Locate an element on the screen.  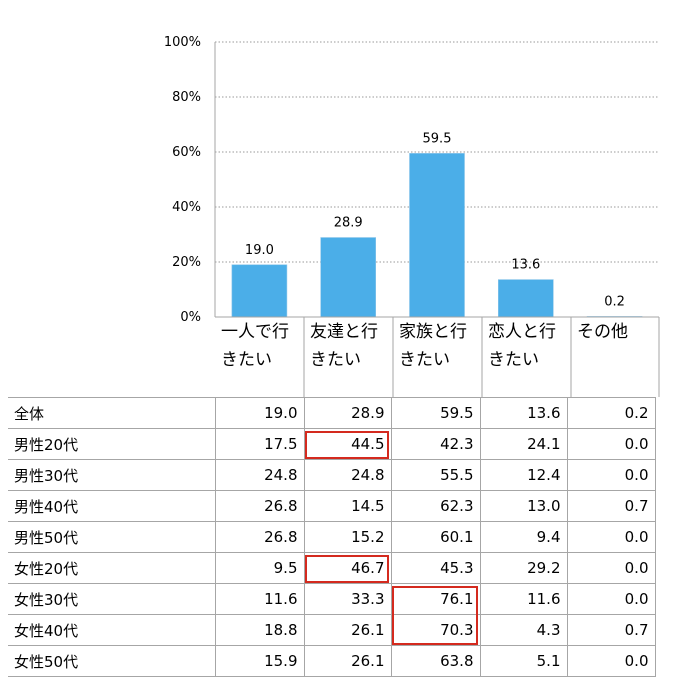
table-cell: 45.3 is located at coordinates (435, 568).